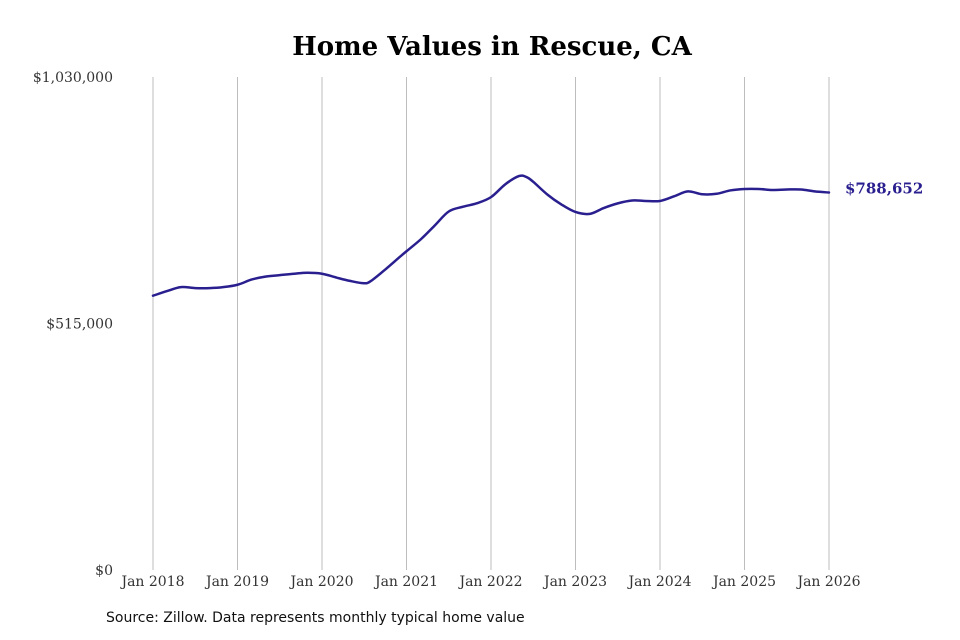 The width and height of the screenshot is (960, 640). Describe the element at coordinates (658, 582) in the screenshot. I see `x-tick-label: Jan 2024` at that location.